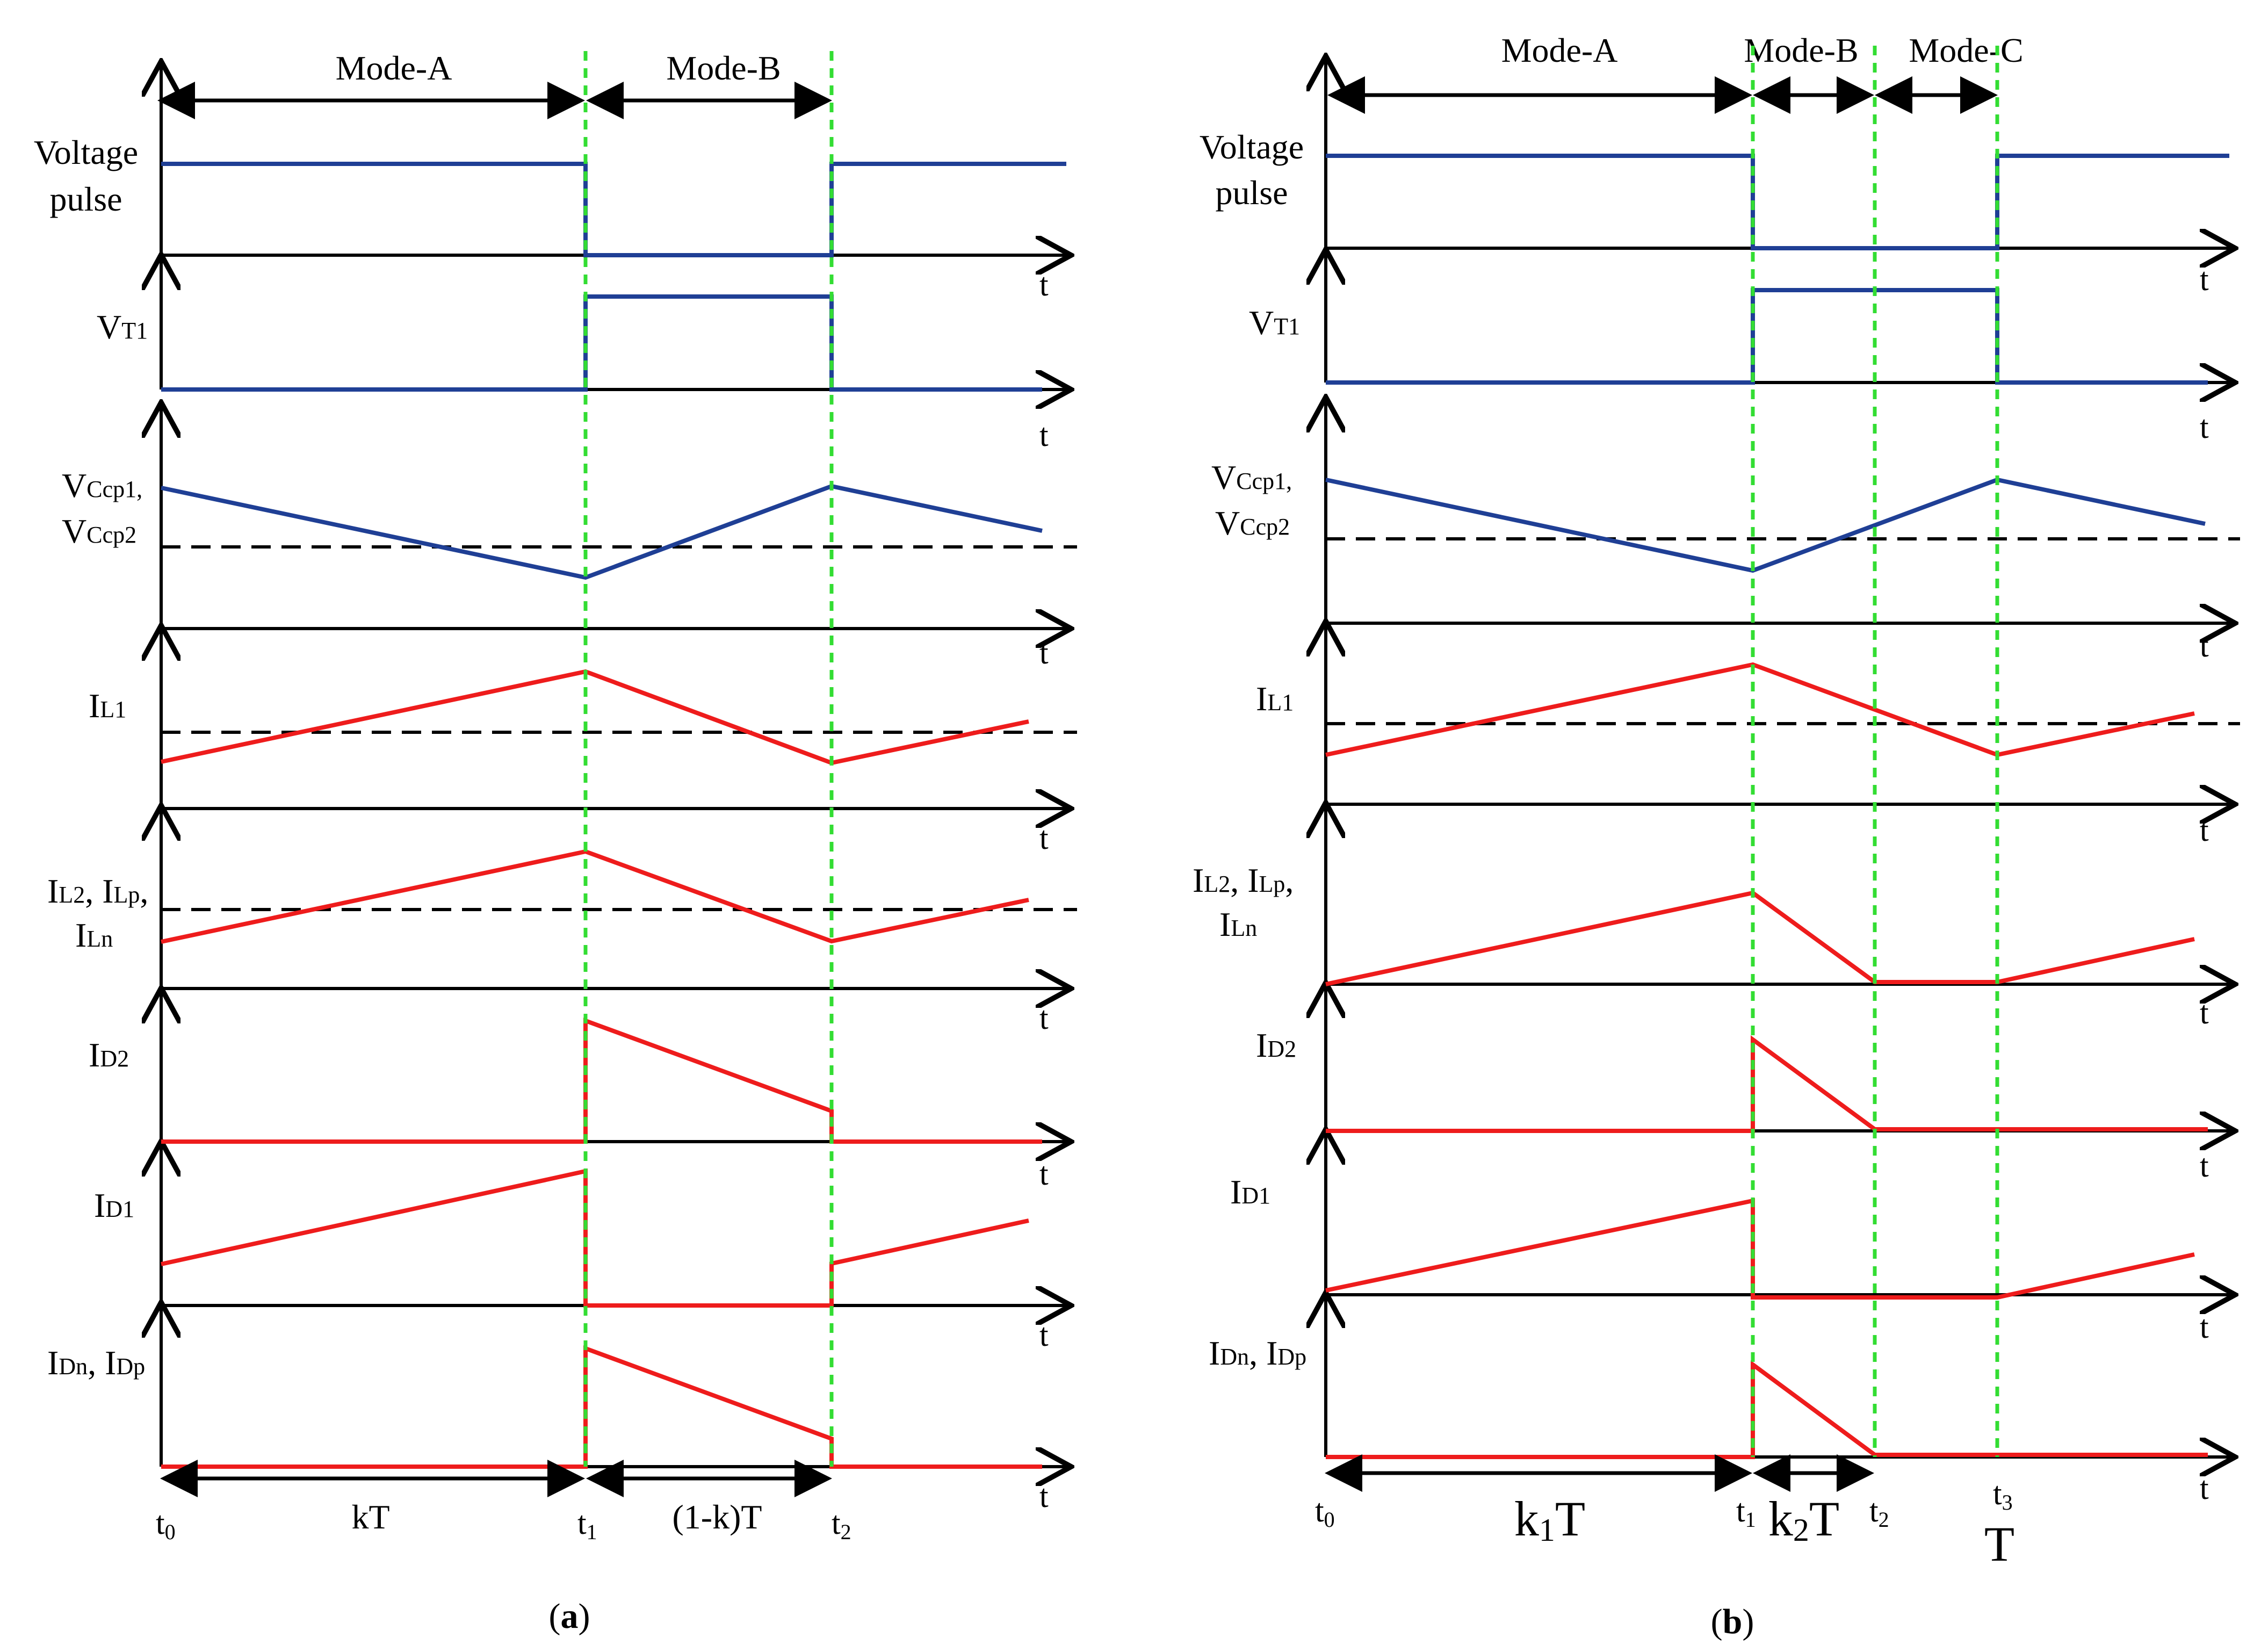 The height and width of the screenshot is (1652, 2261). Describe the element at coordinates (86, 152) in the screenshot. I see `panel-a-voltage-pulse-label: Voltage` at that location.